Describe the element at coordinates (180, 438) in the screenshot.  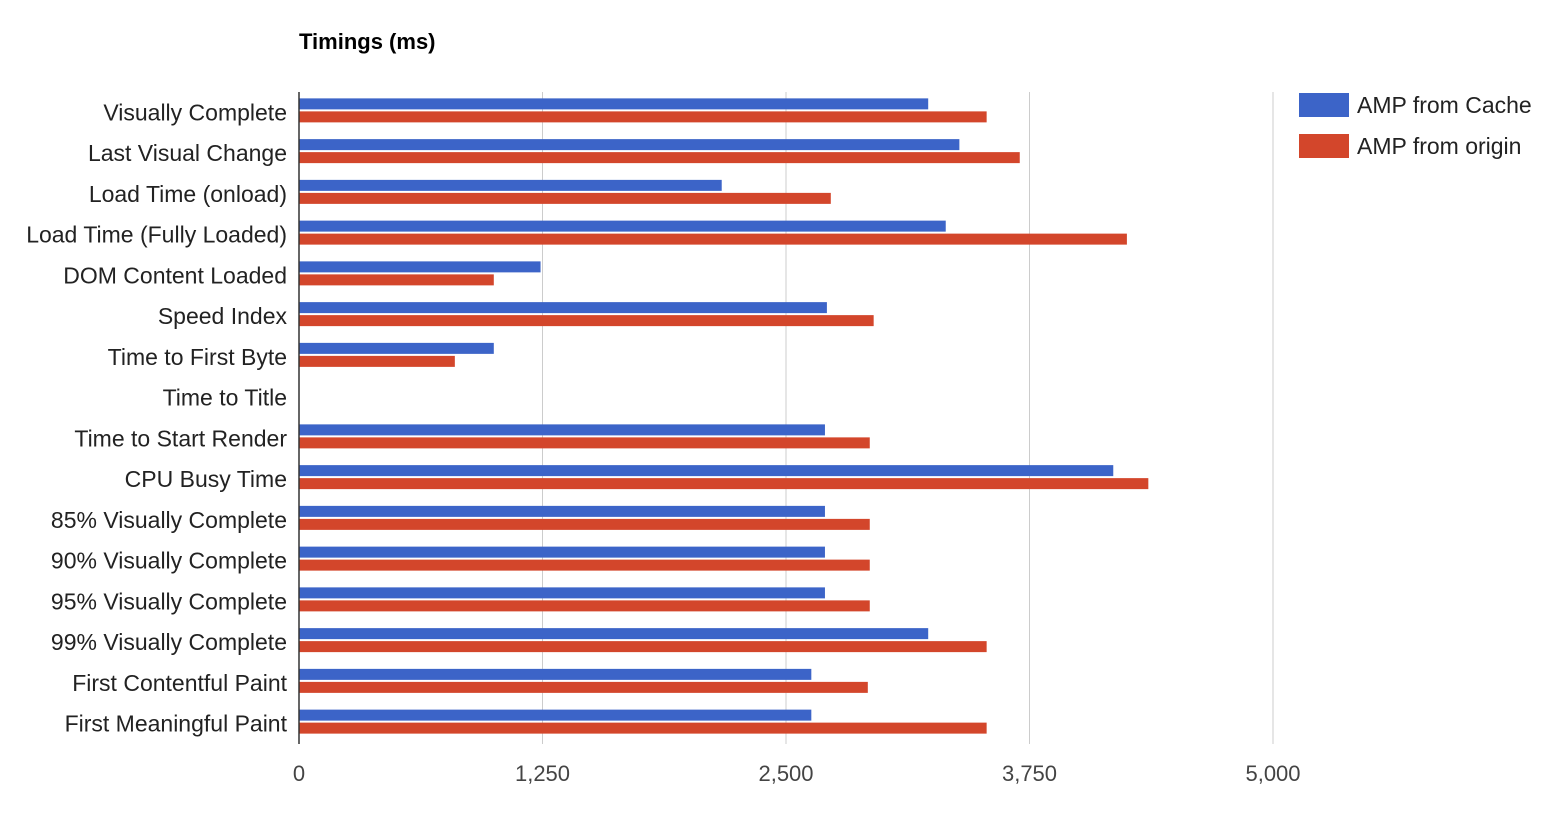
I see `category-label: Time to Start Render` at that location.